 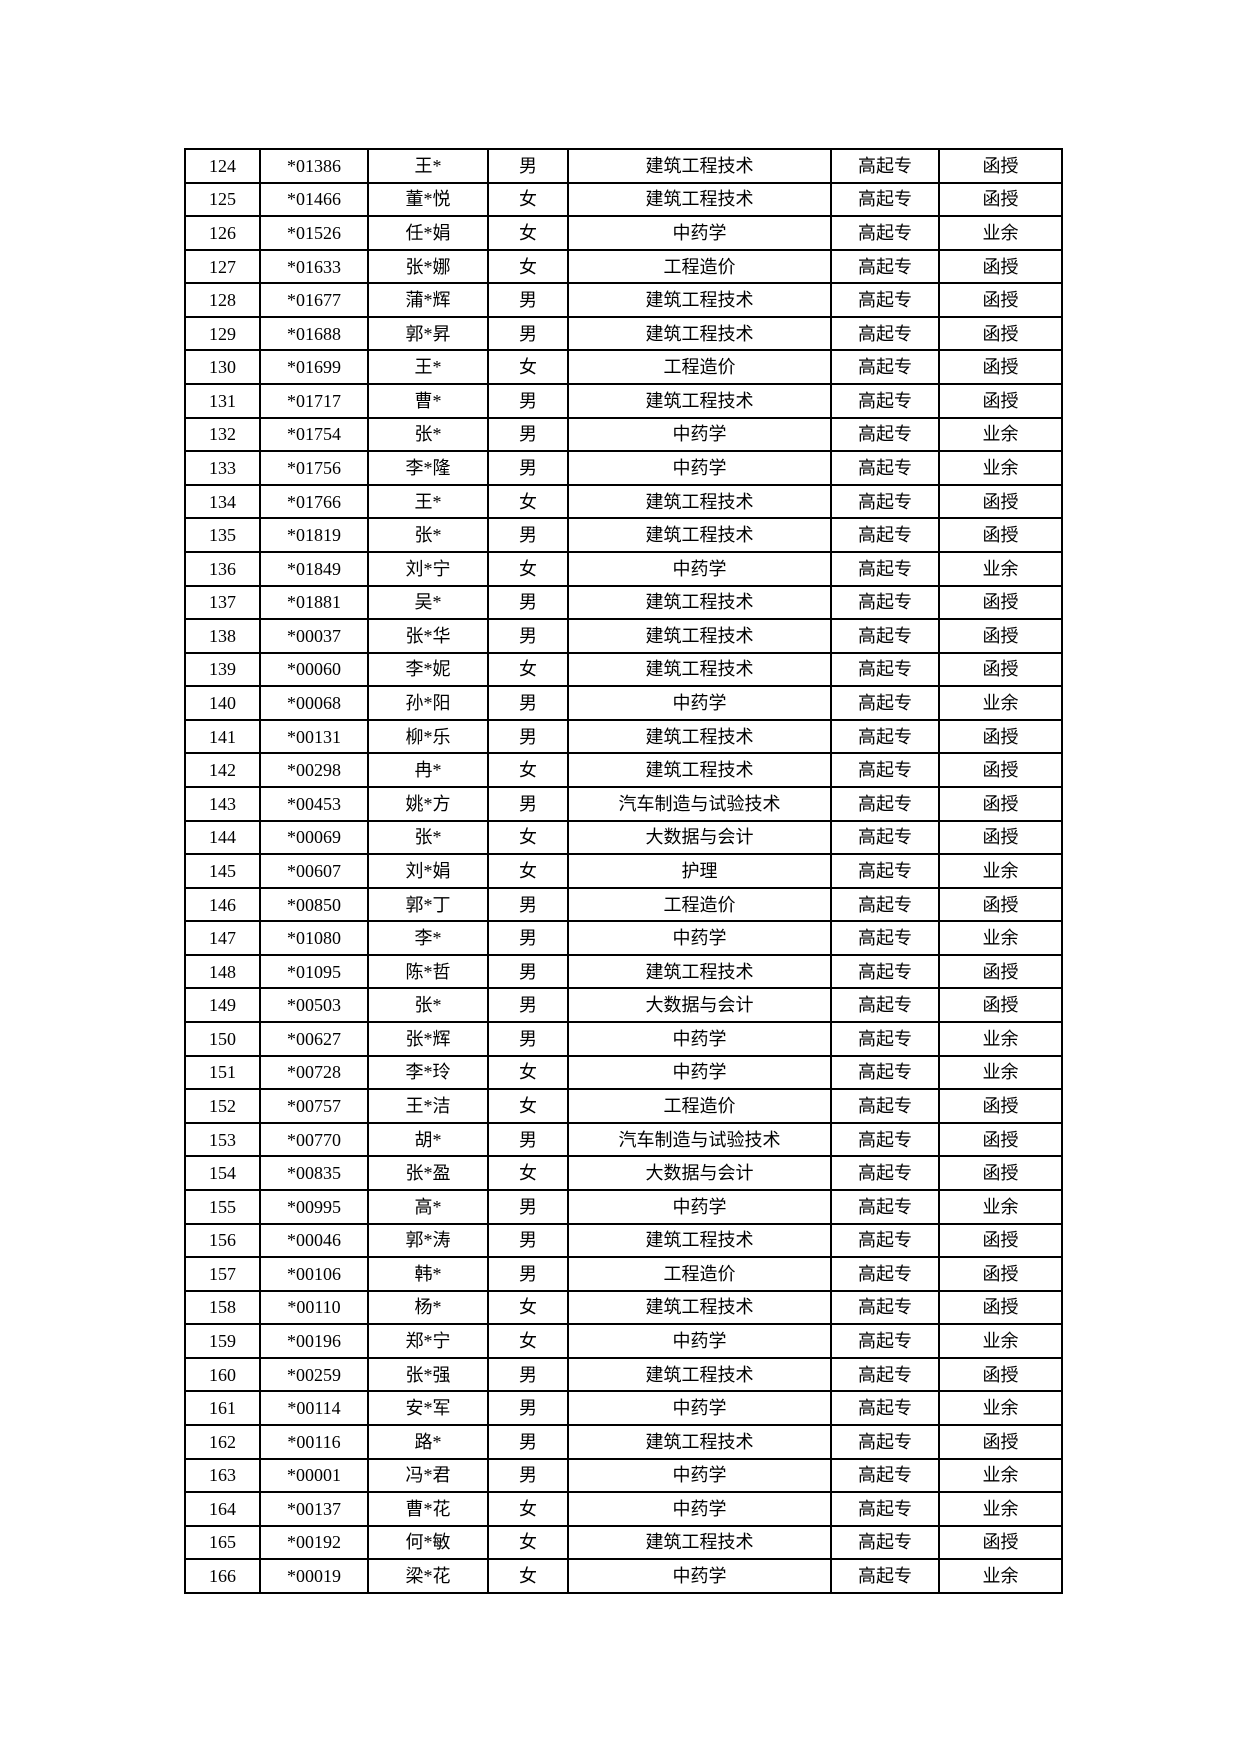 What do you see at coordinates (428, 1072) in the screenshot?
I see `name-cell: 李*玲` at bounding box center [428, 1072].